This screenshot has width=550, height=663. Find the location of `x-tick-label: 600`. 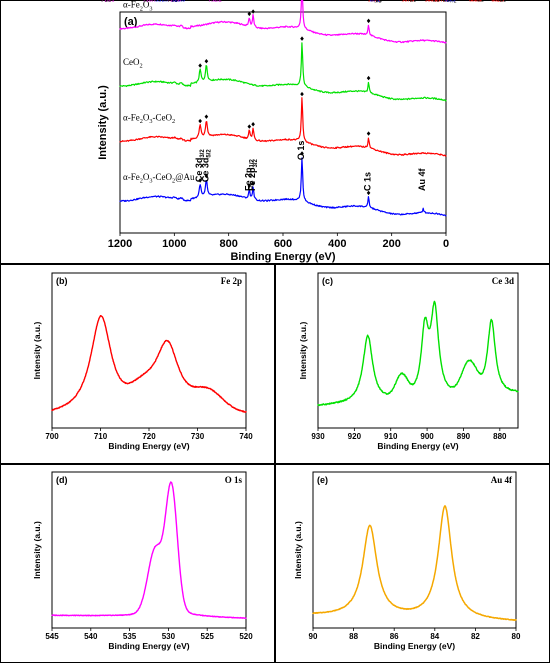

x-tick-label: 600 is located at coordinates (283, 244).